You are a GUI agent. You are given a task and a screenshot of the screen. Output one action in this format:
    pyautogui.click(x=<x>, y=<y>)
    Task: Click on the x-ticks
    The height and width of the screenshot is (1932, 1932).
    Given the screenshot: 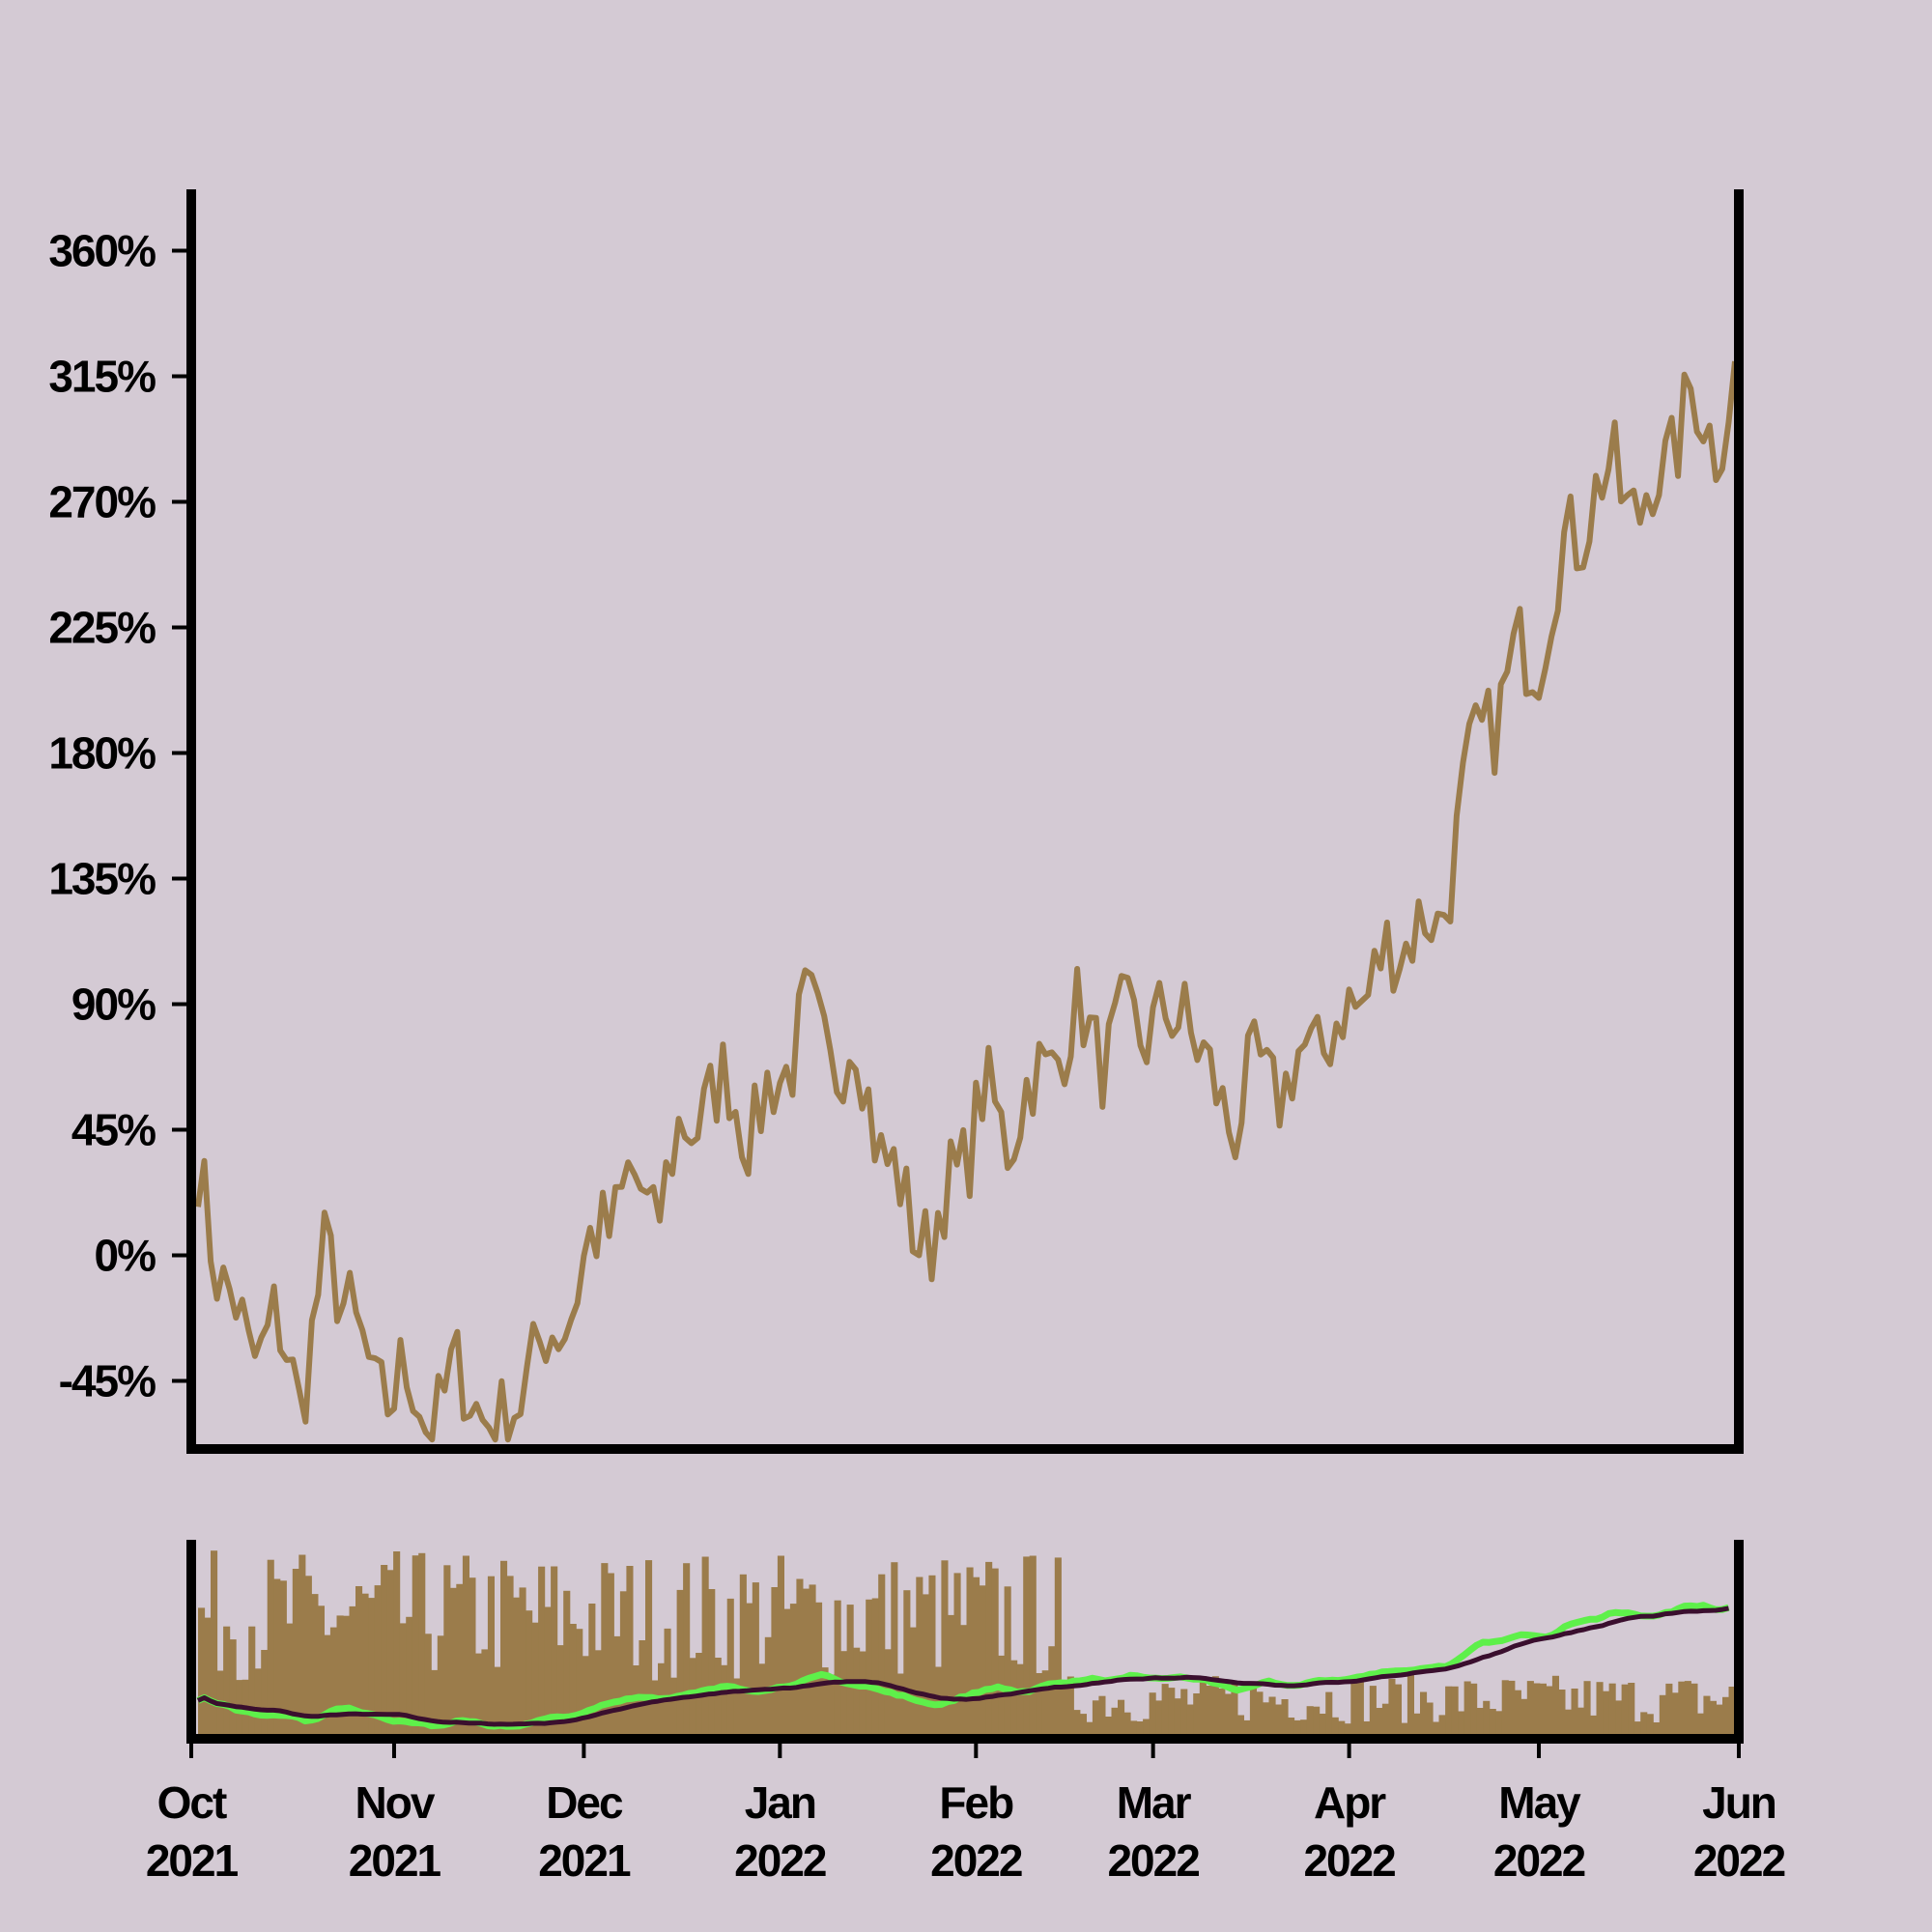 What is the action you would take?
    pyautogui.click(x=965, y=1748)
    